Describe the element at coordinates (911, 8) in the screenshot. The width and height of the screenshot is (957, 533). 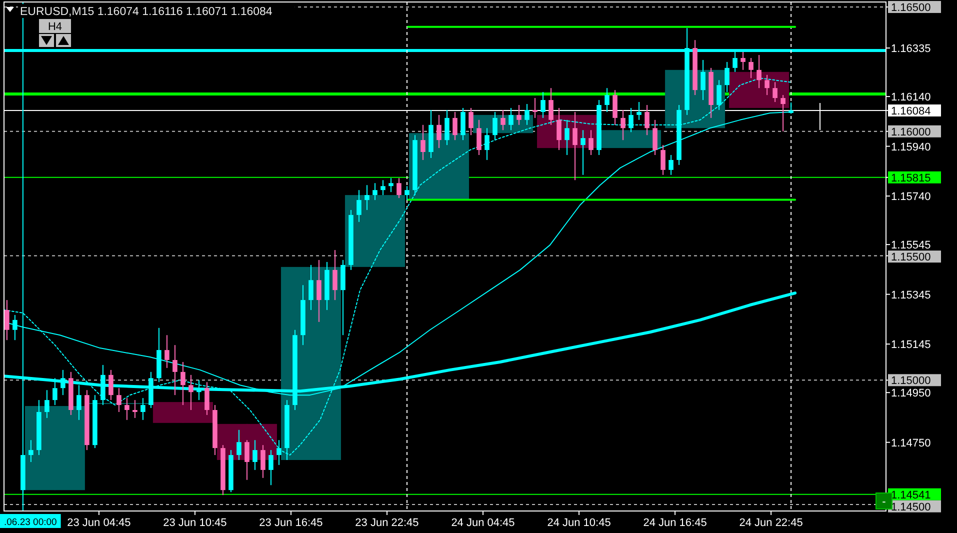
I see `ref-line-label: 1.16500` at that location.